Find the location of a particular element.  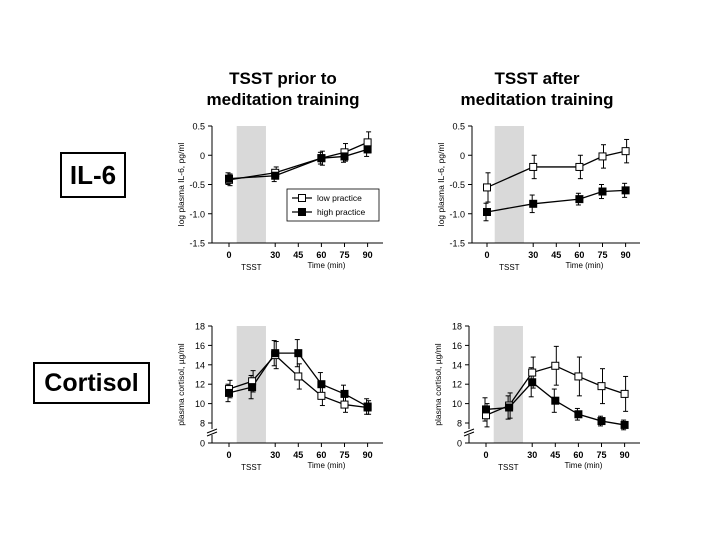

y-axis-label: log plasma IL-6, pg/ml is located at coordinates (441, 185).